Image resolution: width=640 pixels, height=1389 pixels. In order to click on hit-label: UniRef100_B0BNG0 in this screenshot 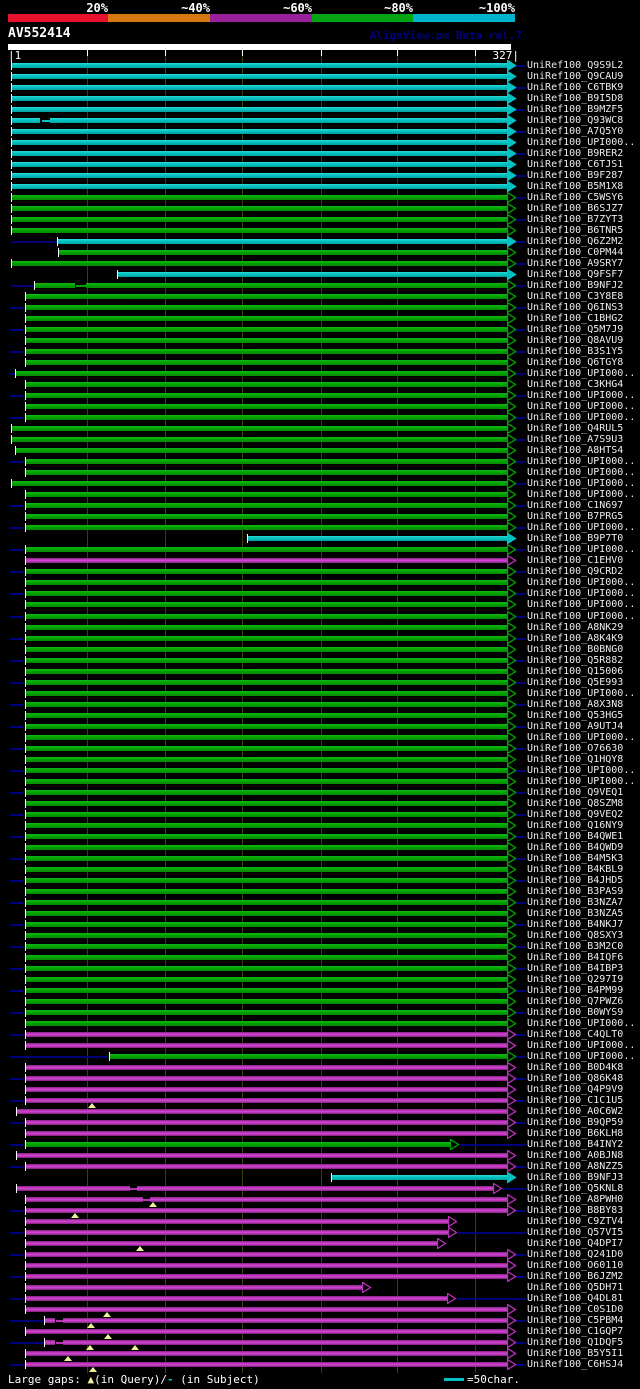, I will do `click(575, 649)`.